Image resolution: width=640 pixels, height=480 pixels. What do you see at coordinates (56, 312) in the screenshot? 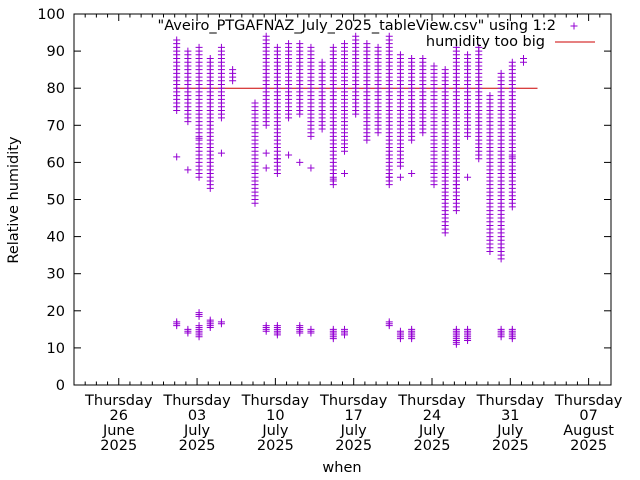
I see `y-tick-label: 20` at bounding box center [56, 312].